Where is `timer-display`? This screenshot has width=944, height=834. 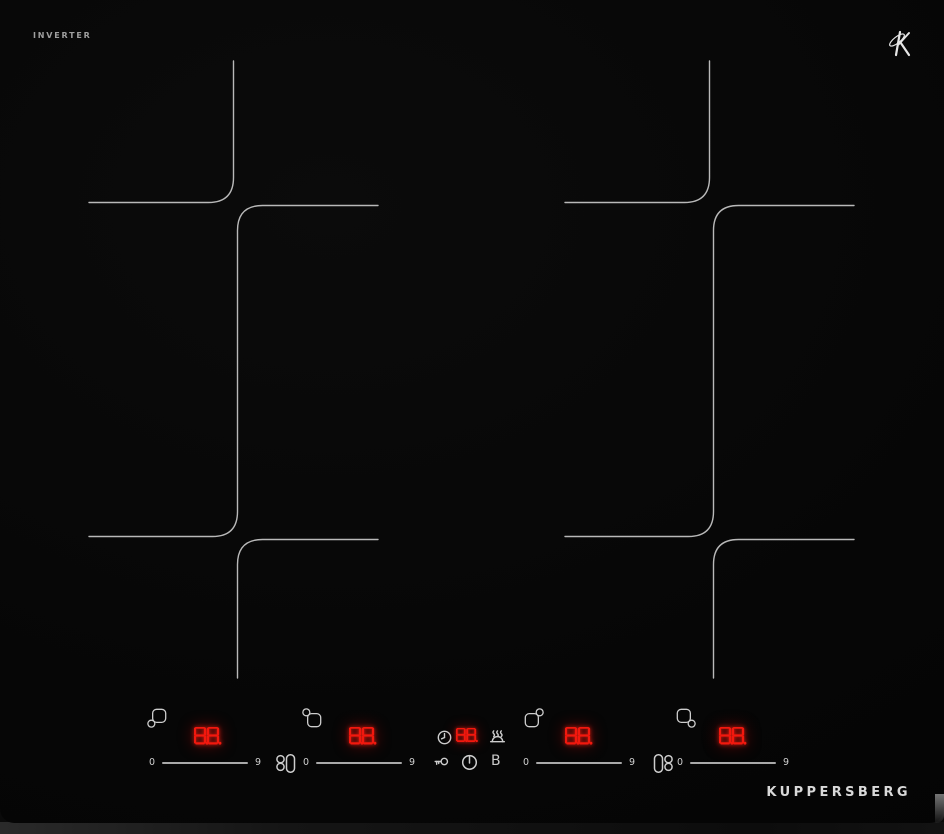 timer-display is located at coordinates (467, 735).